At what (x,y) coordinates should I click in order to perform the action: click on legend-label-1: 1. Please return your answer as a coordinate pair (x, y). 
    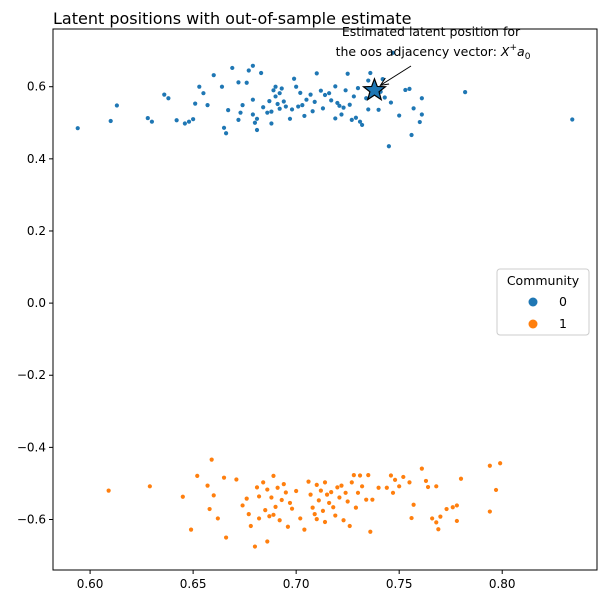
    Looking at the image, I should click on (563, 323).